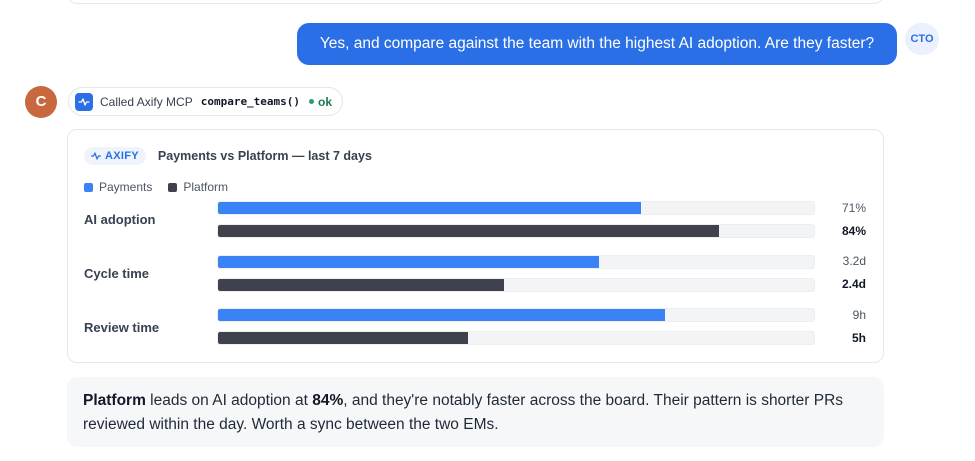  Describe the element at coordinates (229, 400) in the screenshot. I see `answer-text-1: leads on AI adoption at` at that location.